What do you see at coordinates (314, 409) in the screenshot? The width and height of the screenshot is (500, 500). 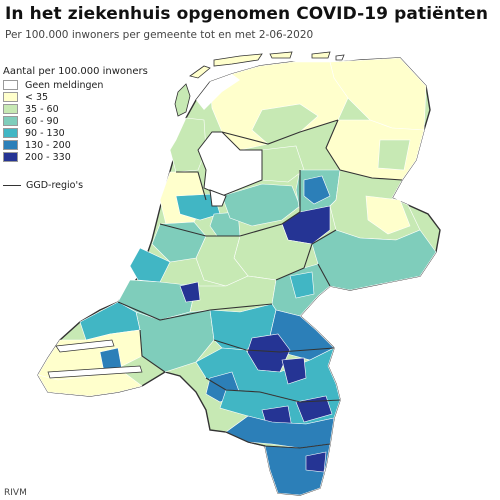 I see `region-venlo-hotspot` at bounding box center [314, 409].